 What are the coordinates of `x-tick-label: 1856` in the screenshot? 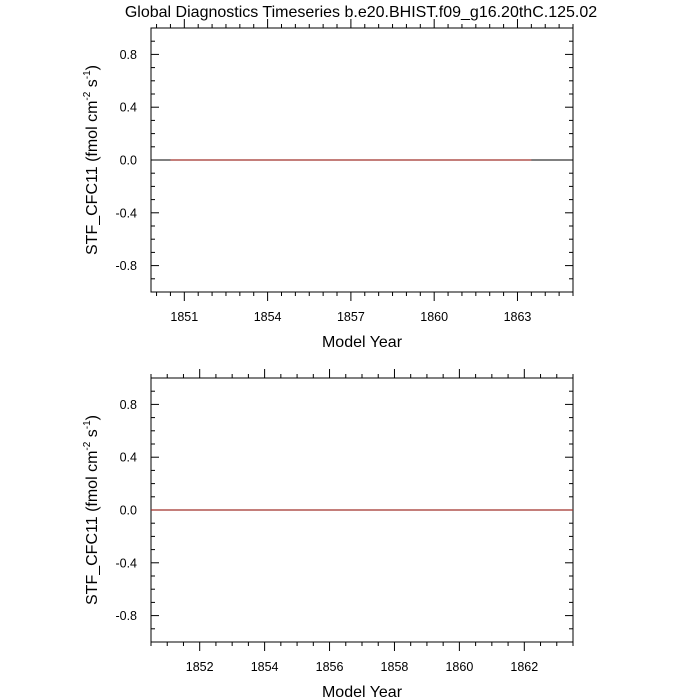 It's located at (330, 667).